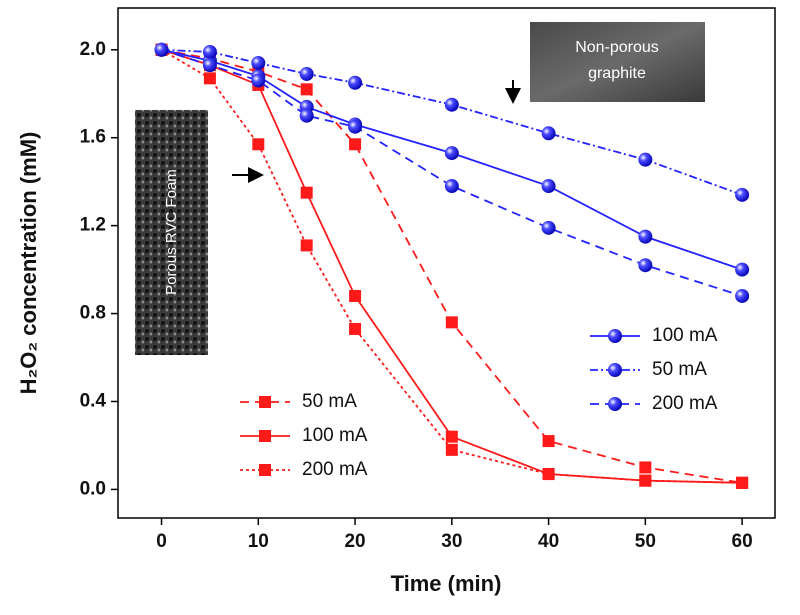 Image resolution: width=800 pixels, height=615 pixels. I want to click on x-tick-label: 40, so click(548, 541).